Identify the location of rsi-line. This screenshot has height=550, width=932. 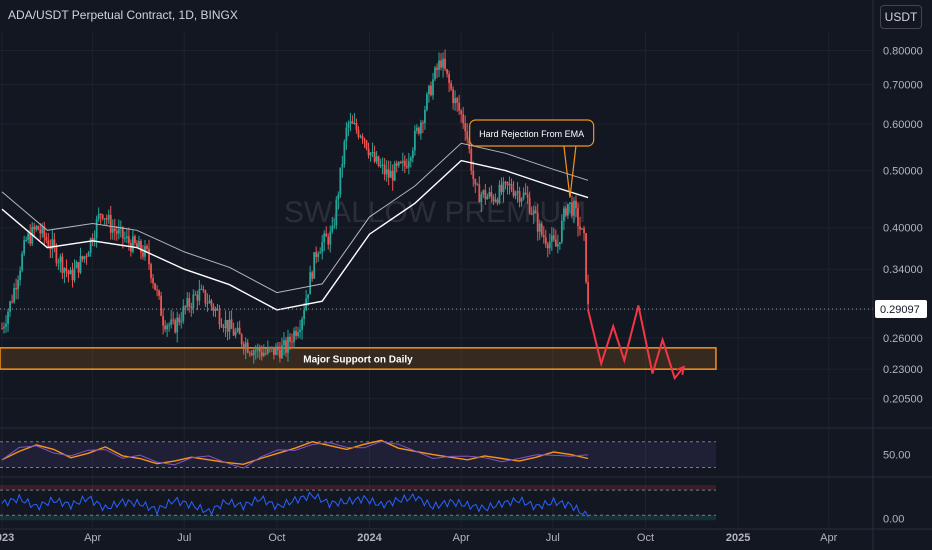
(295, 452).